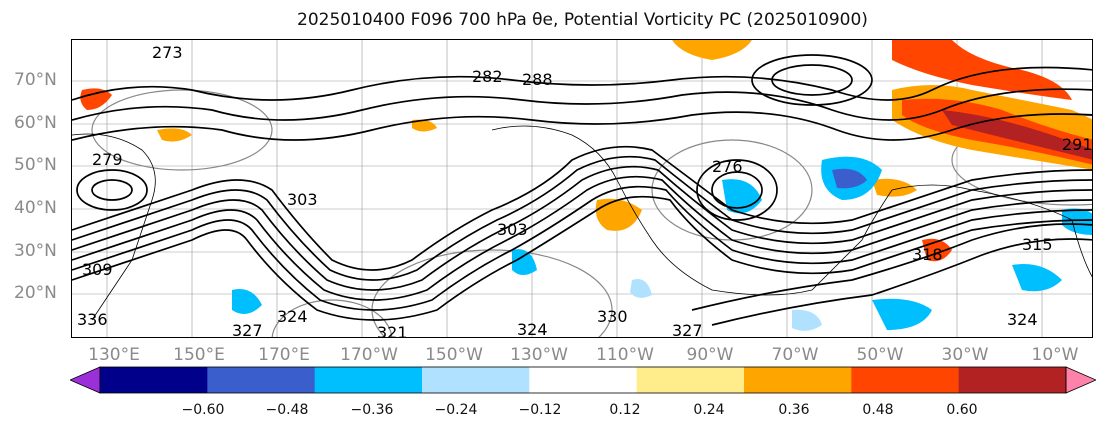 This screenshot has width=1105, height=431. I want to click on lon-label: 130°W, so click(539, 355).